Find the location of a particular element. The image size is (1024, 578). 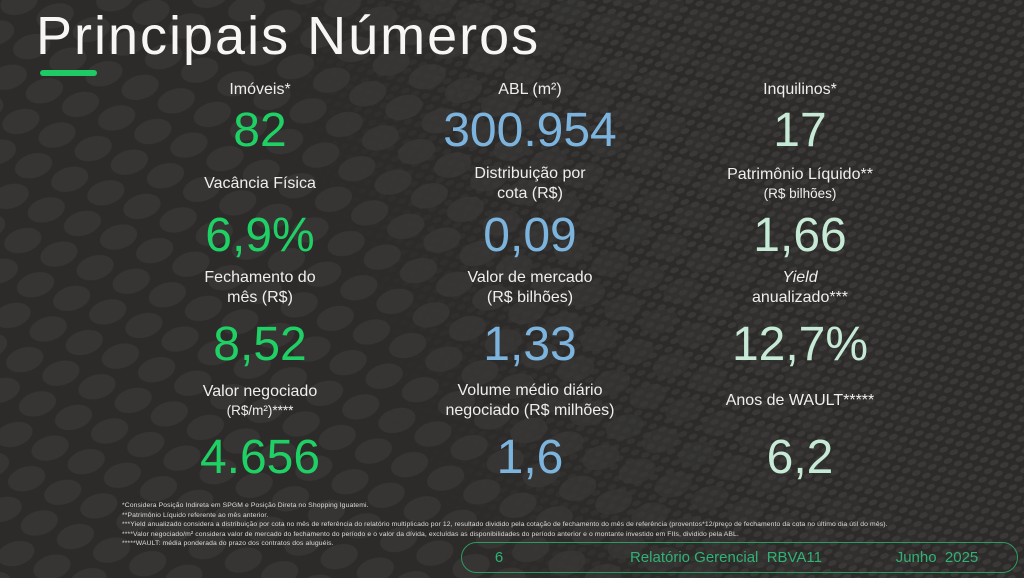

metric-label-line: Fechamento do is located at coordinates (260, 277).